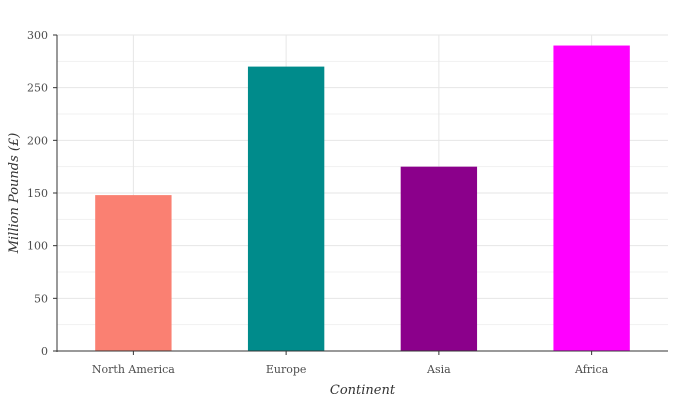  I want to click on y-axis-title: Million Pounds (£), so click(14, 194).